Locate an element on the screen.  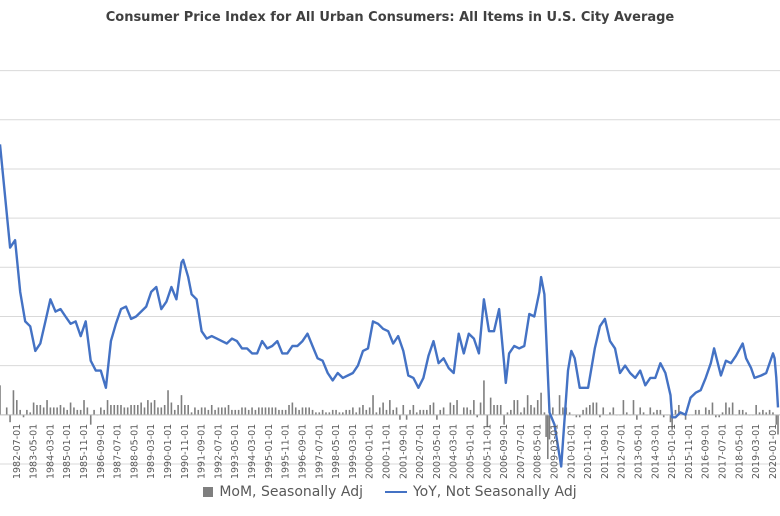
x-tick-label: 2017-07-01 is located at coordinates (723, 451).